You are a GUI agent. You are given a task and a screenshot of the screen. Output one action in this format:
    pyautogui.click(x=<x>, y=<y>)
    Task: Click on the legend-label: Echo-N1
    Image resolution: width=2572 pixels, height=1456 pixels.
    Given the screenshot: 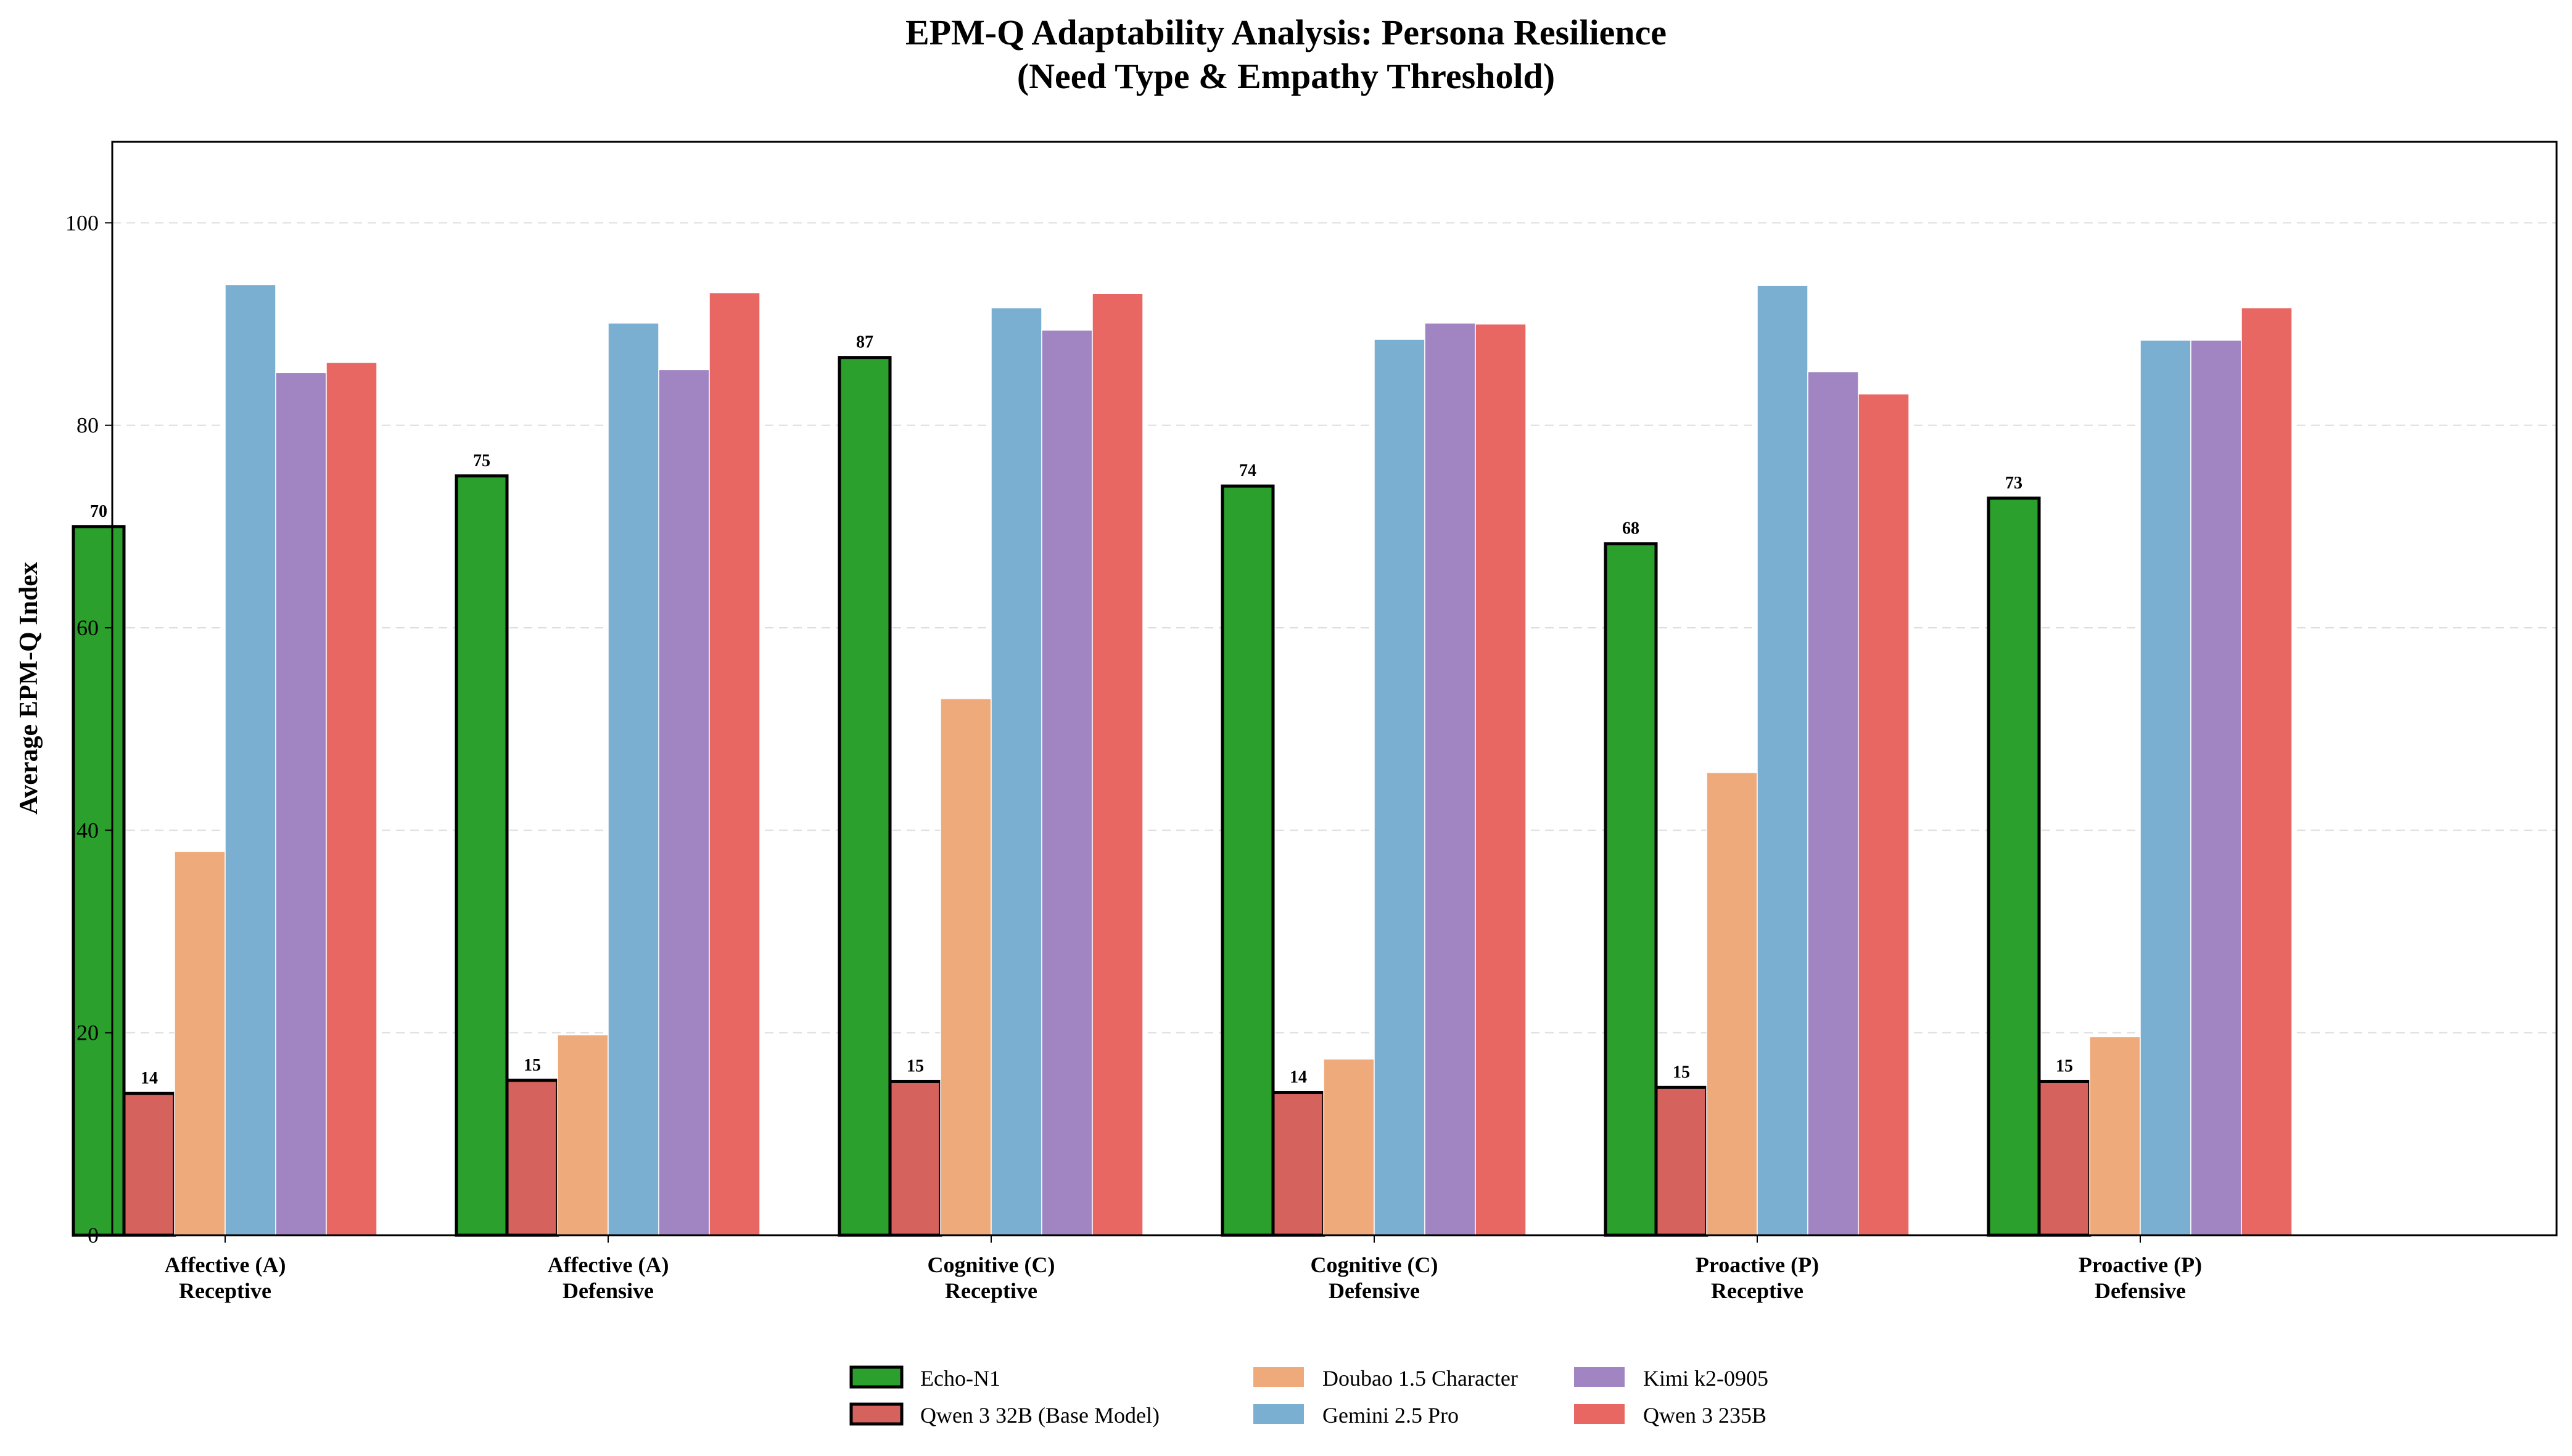 What is the action you would take?
    pyautogui.click(x=960, y=1379)
    